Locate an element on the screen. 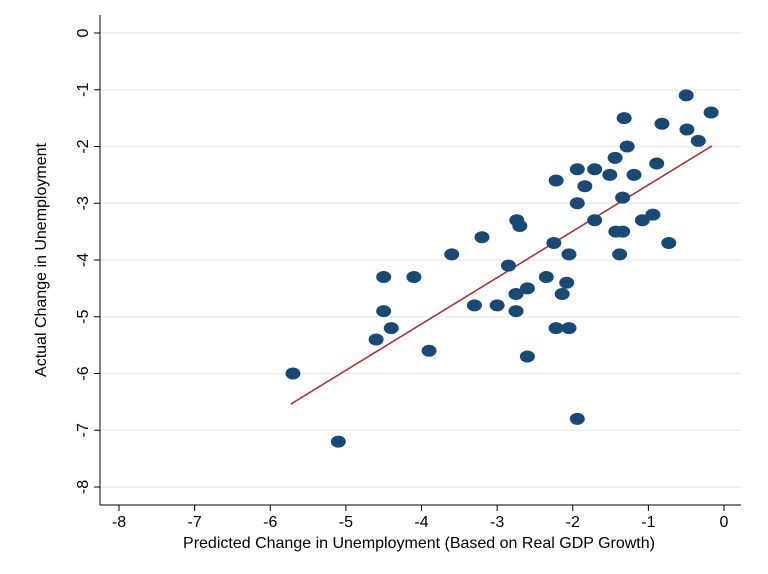 The height and width of the screenshot is (574, 768). x-tick-label: -6 is located at coordinates (270, 522).